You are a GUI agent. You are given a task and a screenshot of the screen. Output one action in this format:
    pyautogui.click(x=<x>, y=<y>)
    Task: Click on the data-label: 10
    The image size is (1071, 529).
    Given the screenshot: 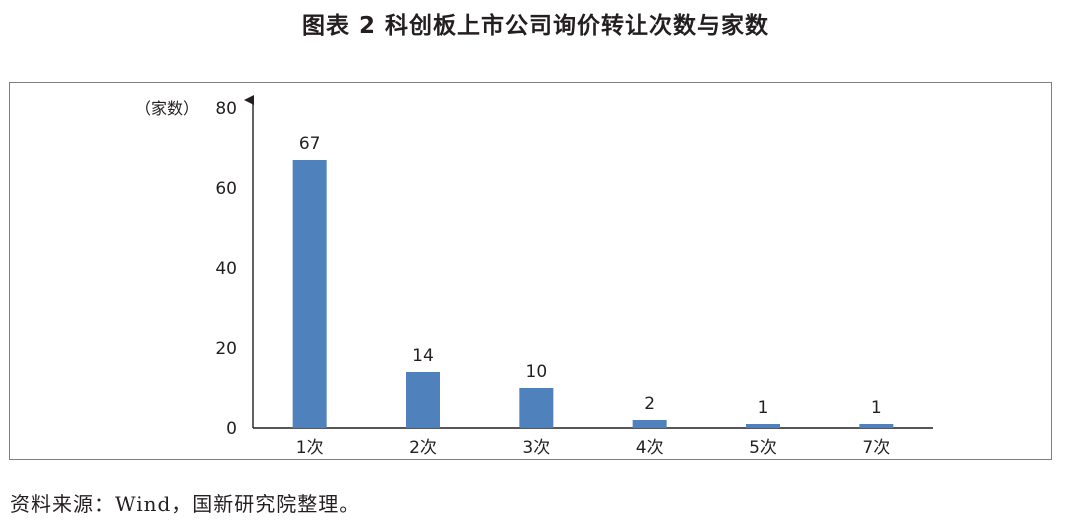 What is the action you would take?
    pyautogui.click(x=537, y=372)
    